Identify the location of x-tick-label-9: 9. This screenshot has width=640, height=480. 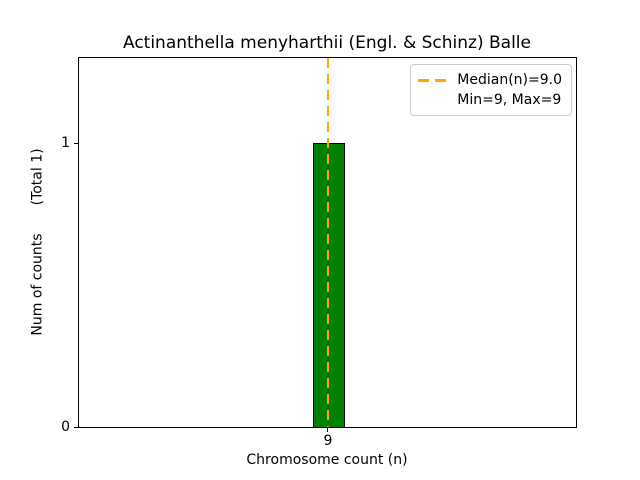
(328, 441).